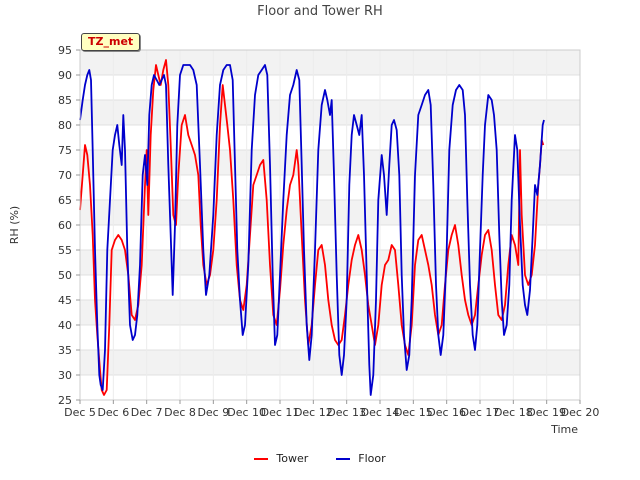  Describe the element at coordinates (580, 412) in the screenshot. I see `x-tick-label: Dec 20` at that location.